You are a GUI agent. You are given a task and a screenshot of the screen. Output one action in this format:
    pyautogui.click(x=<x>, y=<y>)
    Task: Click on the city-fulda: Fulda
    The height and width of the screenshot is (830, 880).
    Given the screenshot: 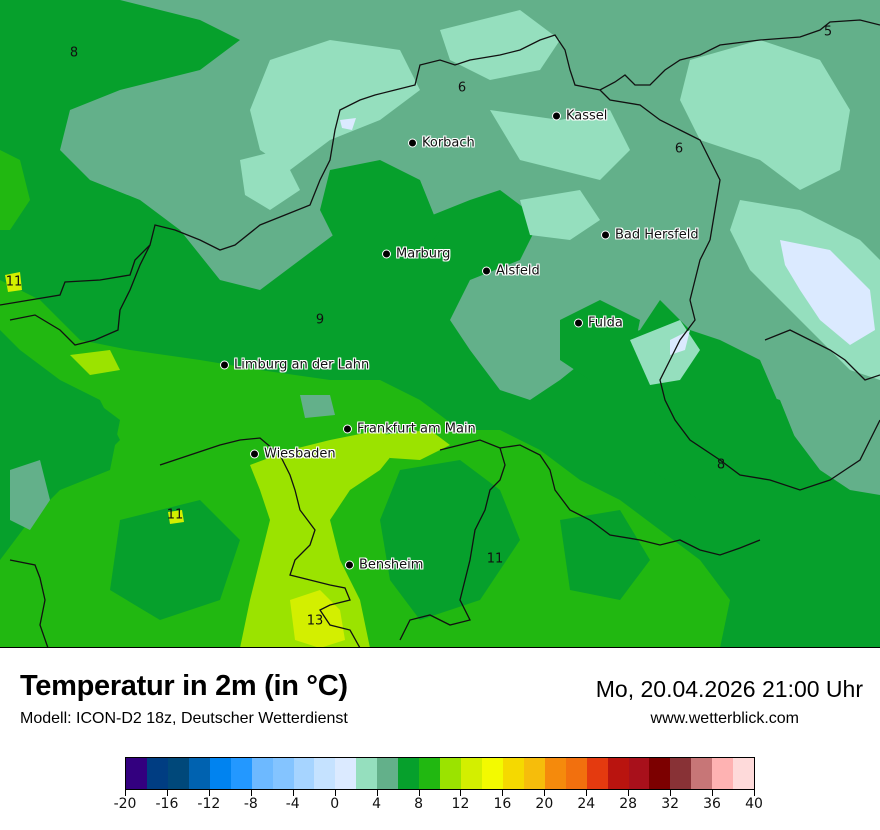 What is the action you would take?
    pyautogui.click(x=598, y=323)
    